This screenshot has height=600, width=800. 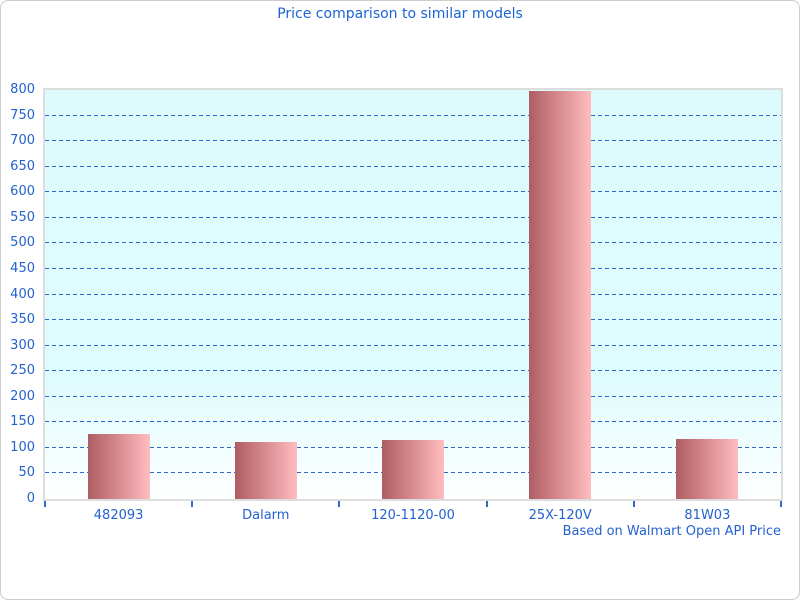 What do you see at coordinates (22, 243) in the screenshot?
I see `y-axis-label: 500` at bounding box center [22, 243].